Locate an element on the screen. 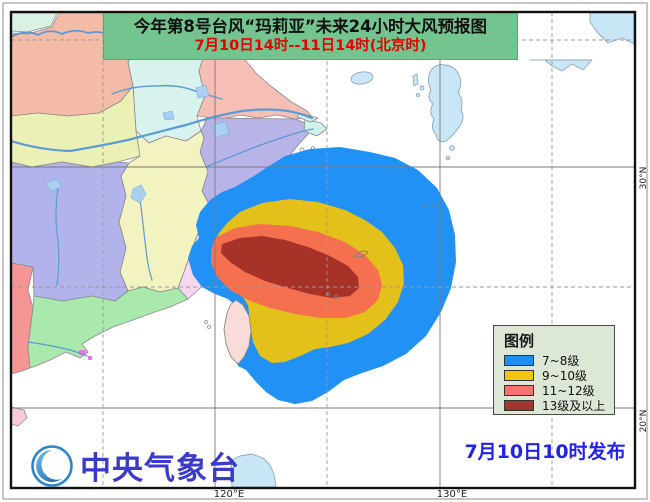  legend: 图例 7~8级 9~10级 11~12级 13级及以上 is located at coordinates (554, 370).